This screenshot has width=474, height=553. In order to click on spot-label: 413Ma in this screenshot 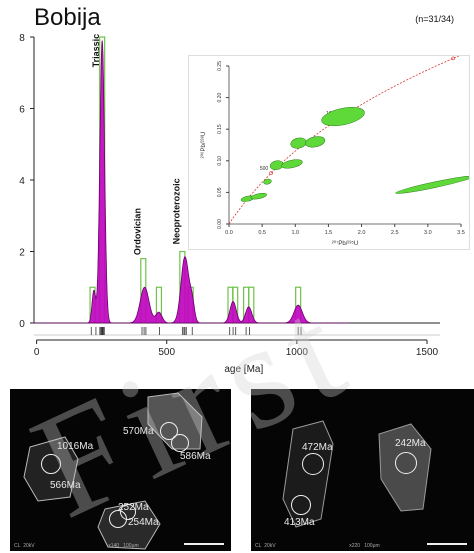, I will do `click(299, 522)`.